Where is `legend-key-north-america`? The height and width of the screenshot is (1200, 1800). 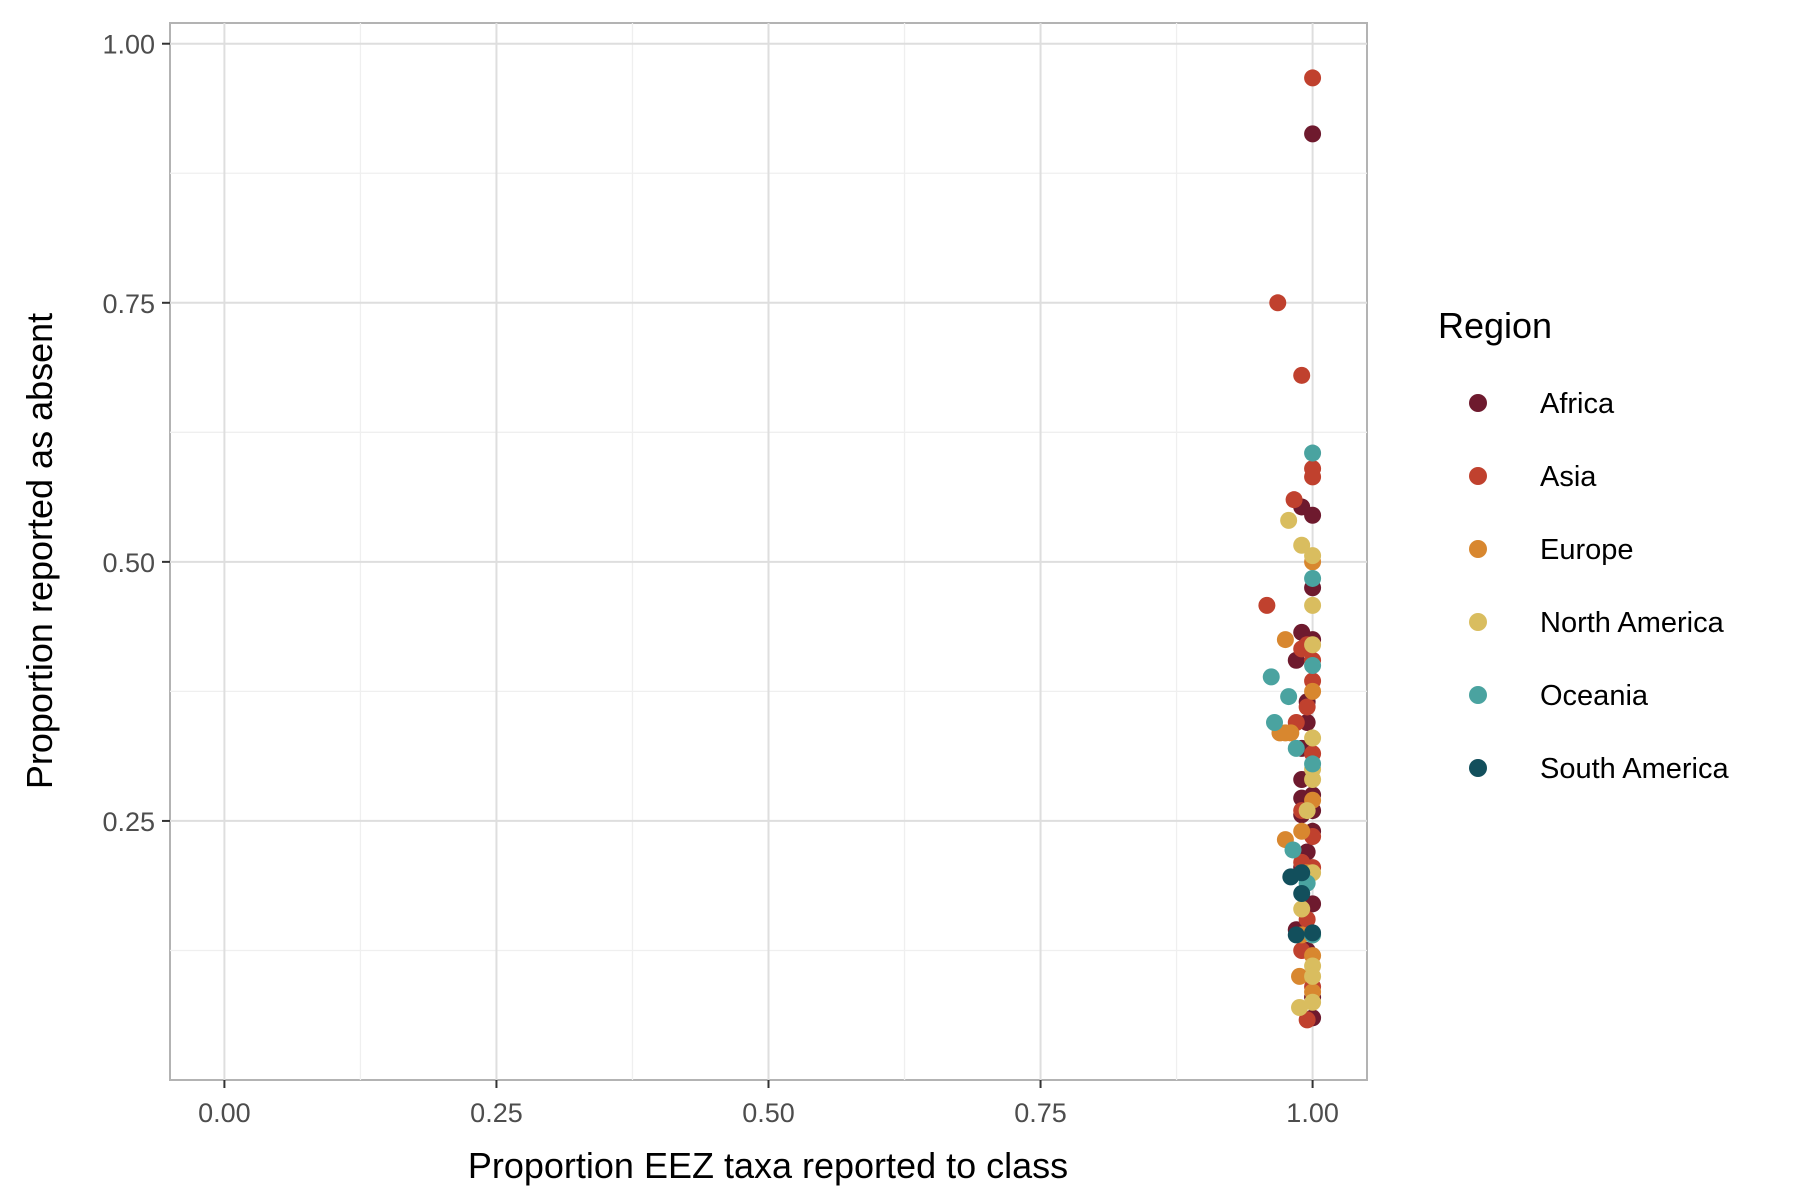
legend-key-north-america is located at coordinates (1478, 622).